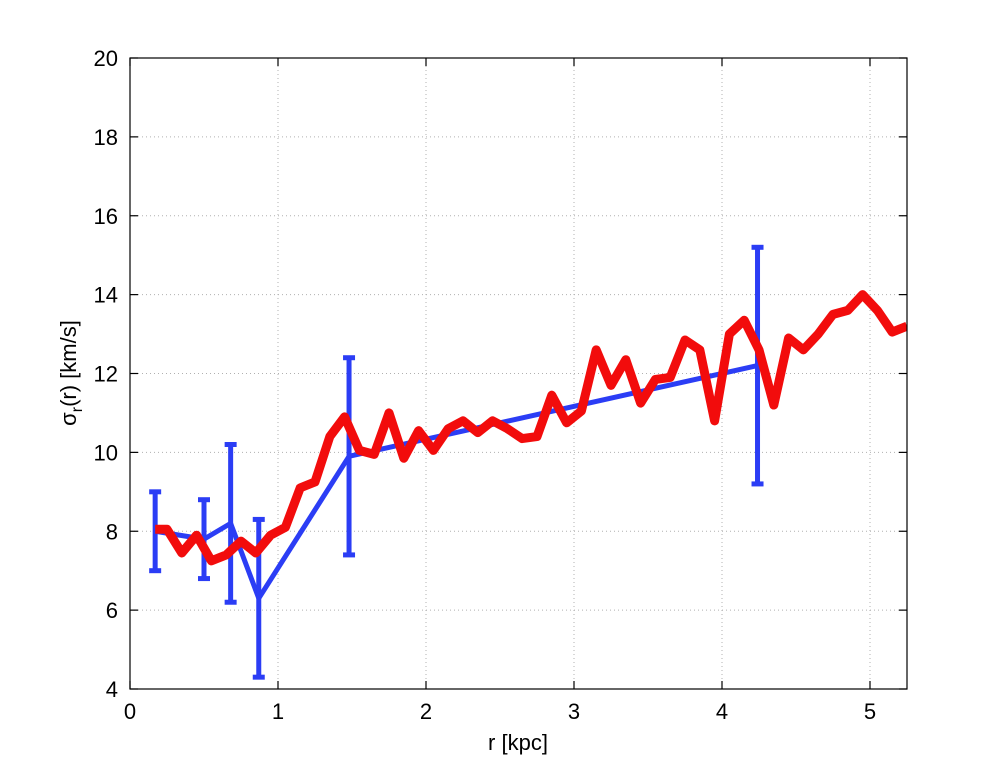 This screenshot has height=774, width=1002. Describe the element at coordinates (106, 452) in the screenshot. I see `y-tick-label: 10` at that location.